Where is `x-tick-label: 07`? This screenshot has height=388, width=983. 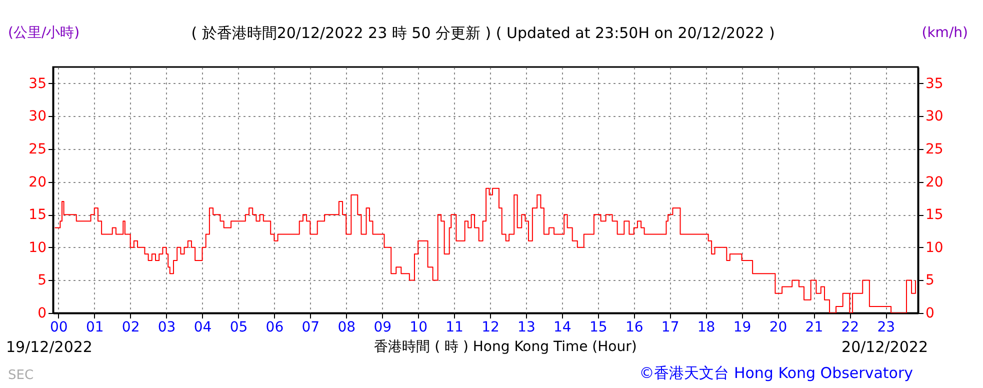 x-tick-label: 07 is located at coordinates (311, 328).